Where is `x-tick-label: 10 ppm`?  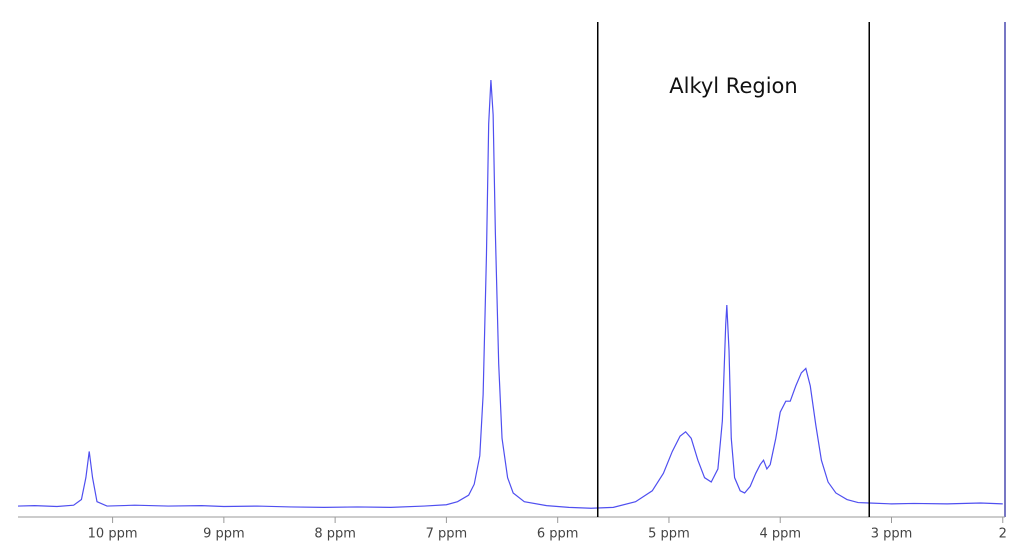
x-tick-label: 10 ppm is located at coordinates (113, 534).